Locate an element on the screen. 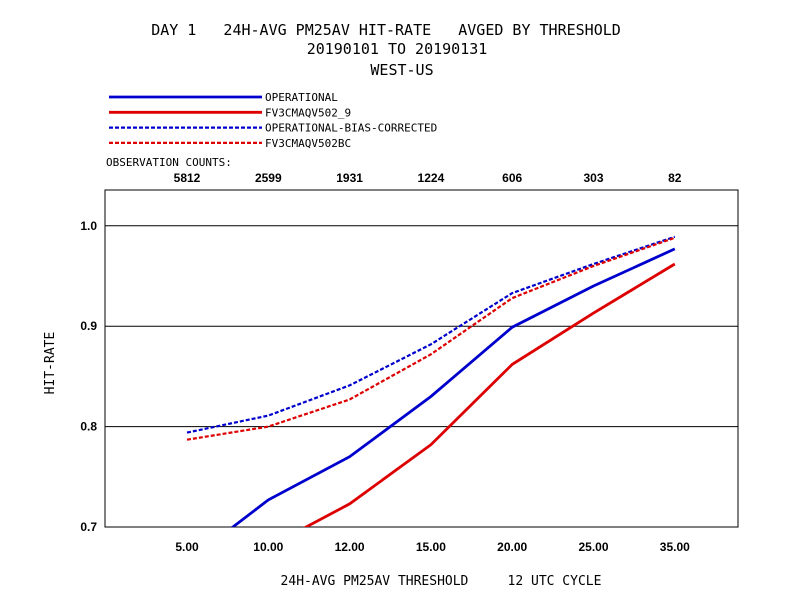 This screenshot has height=612, width=792. observation-count: 2599 is located at coordinates (268, 178).